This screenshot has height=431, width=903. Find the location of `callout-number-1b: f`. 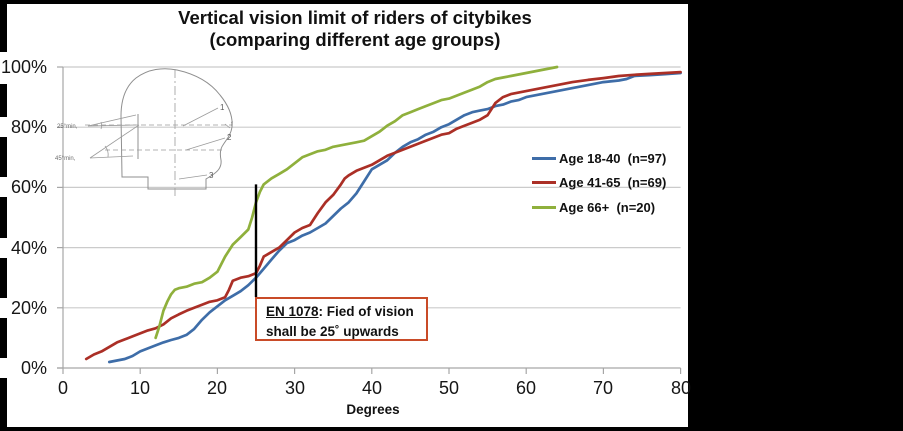

callout-number-1b: f is located at coordinates (232, 125).